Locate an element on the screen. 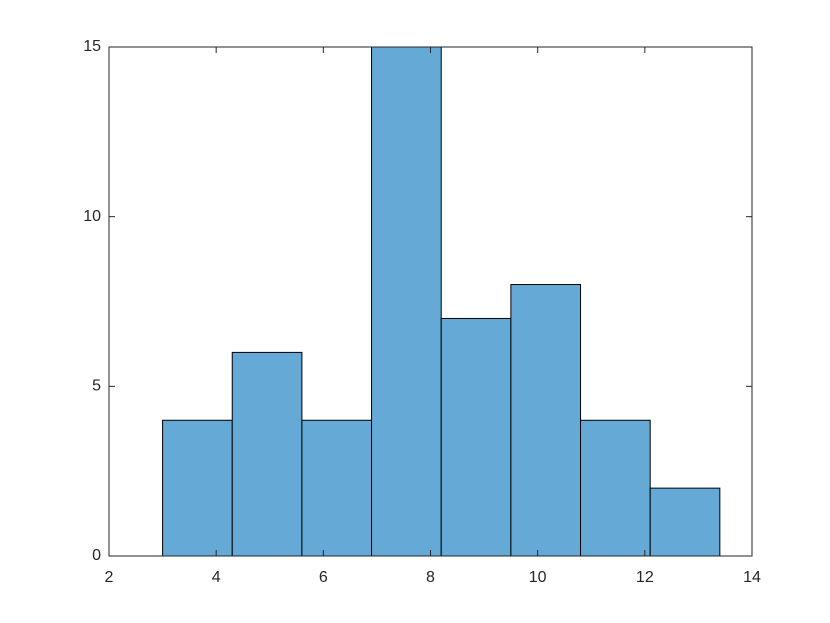  x-tick-label: 10 is located at coordinates (538, 577).